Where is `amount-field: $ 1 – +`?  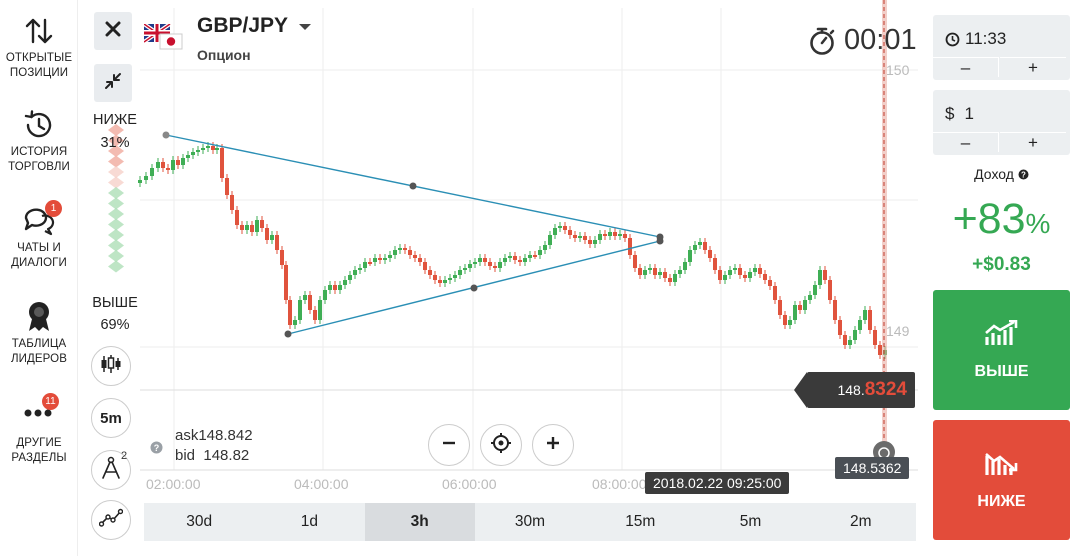
amount-field: $ 1 – + is located at coordinates (1001, 122).